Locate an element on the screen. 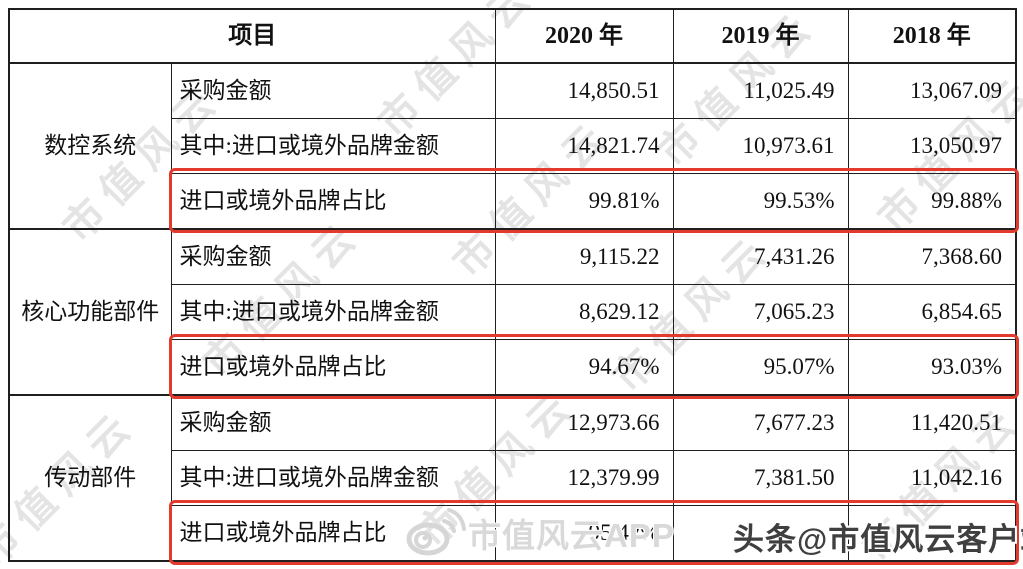 This screenshot has width=1023, height=569. value-cell: 7,381.50 is located at coordinates (760, 478).